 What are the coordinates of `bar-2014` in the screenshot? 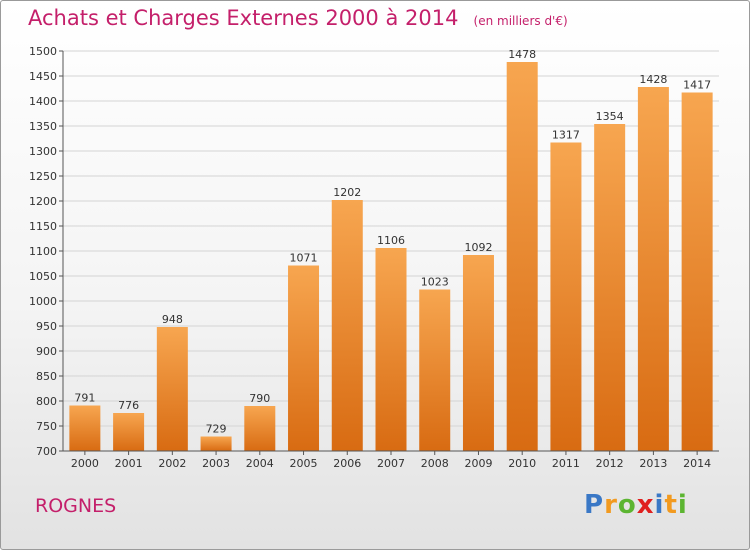 It's located at (697, 271).